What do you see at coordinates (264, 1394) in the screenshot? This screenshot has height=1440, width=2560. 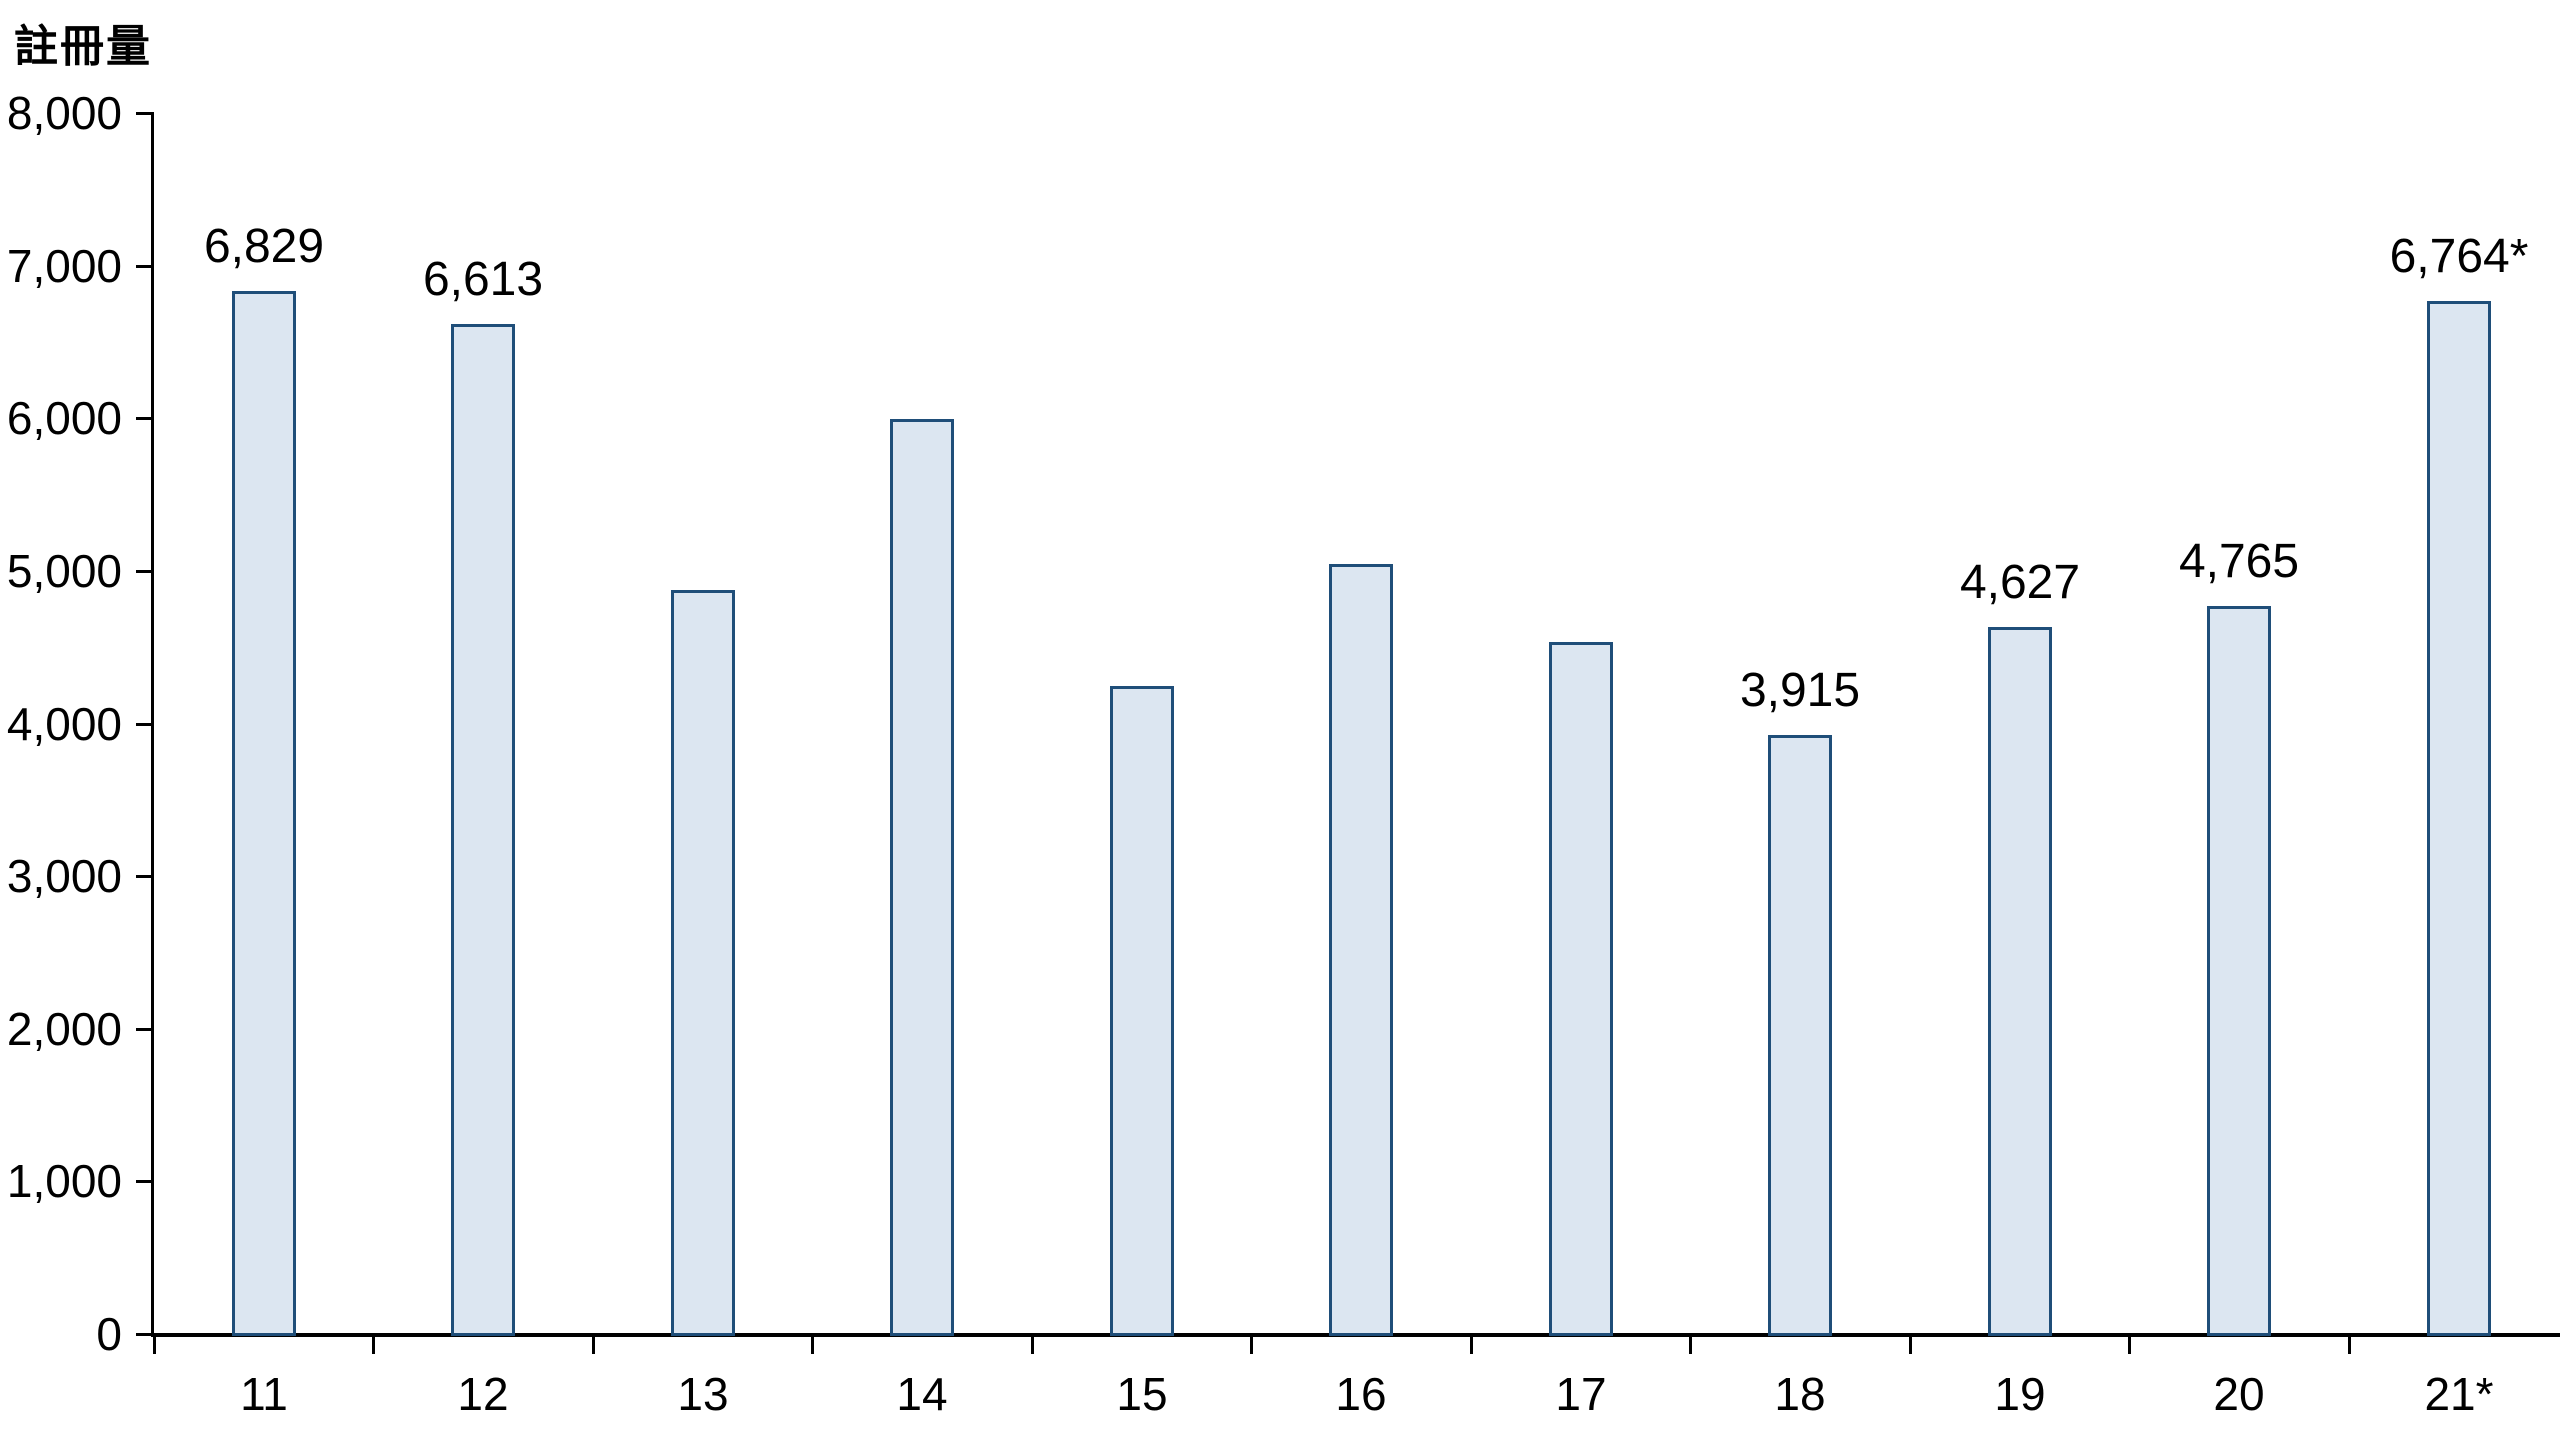 I see `x-category-label: 11` at bounding box center [264, 1394].